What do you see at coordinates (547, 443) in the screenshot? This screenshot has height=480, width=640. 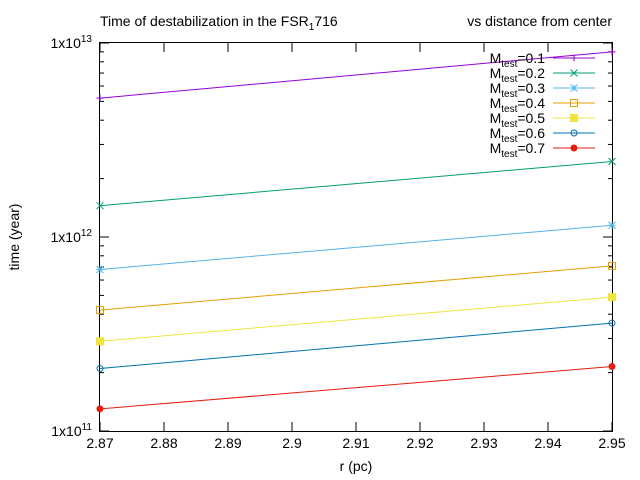 I see `x-tick-label: 2.94` at bounding box center [547, 443].